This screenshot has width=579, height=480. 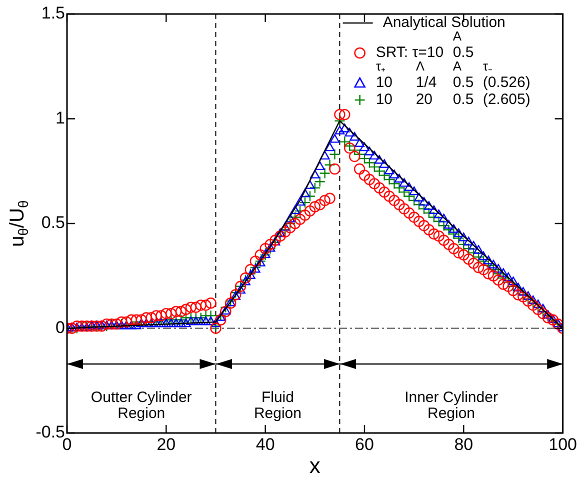 I want to click on y-axis-title: uθ/Uθ, so click(x=18, y=223).